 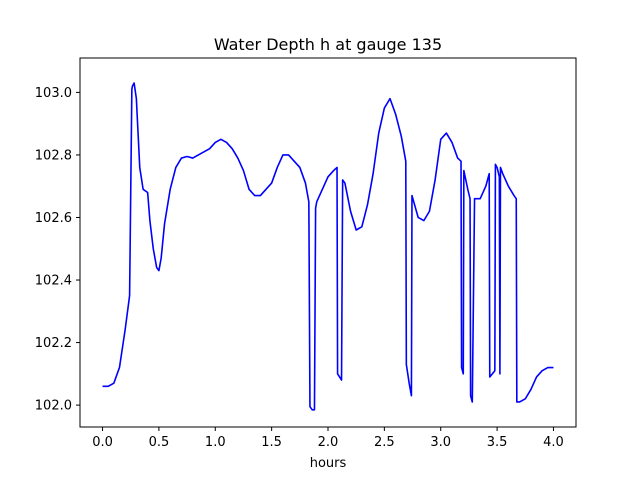 What do you see at coordinates (553, 442) in the screenshot?
I see `x-tick-label: 4.0` at bounding box center [553, 442].